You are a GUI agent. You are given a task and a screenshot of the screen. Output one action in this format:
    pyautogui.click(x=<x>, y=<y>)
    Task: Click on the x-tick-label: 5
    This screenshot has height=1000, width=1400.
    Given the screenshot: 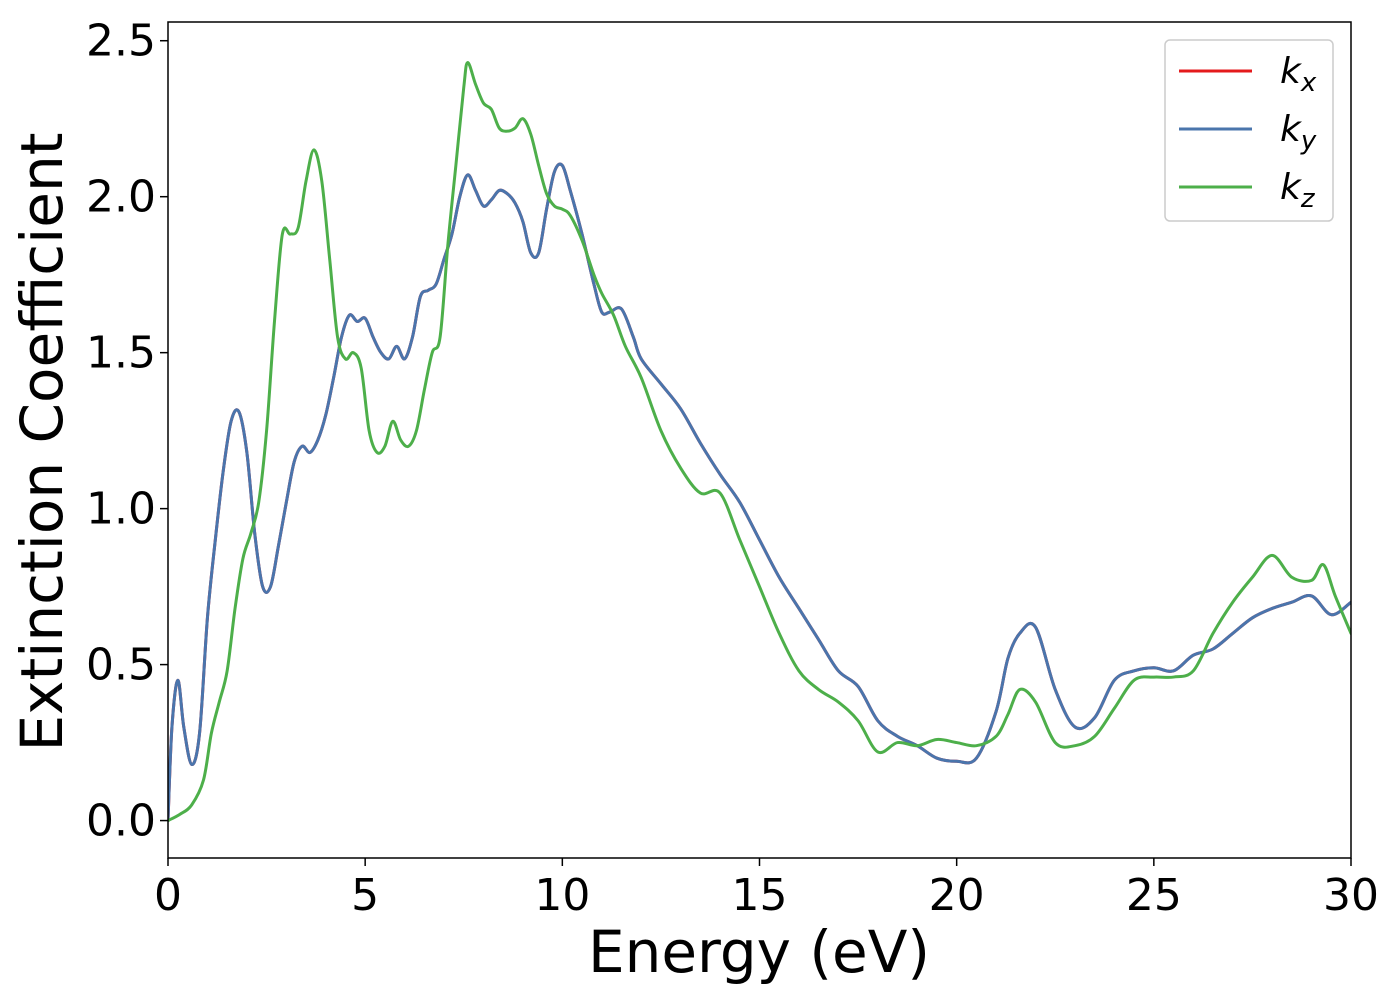 What is the action you would take?
    pyautogui.click(x=365, y=895)
    